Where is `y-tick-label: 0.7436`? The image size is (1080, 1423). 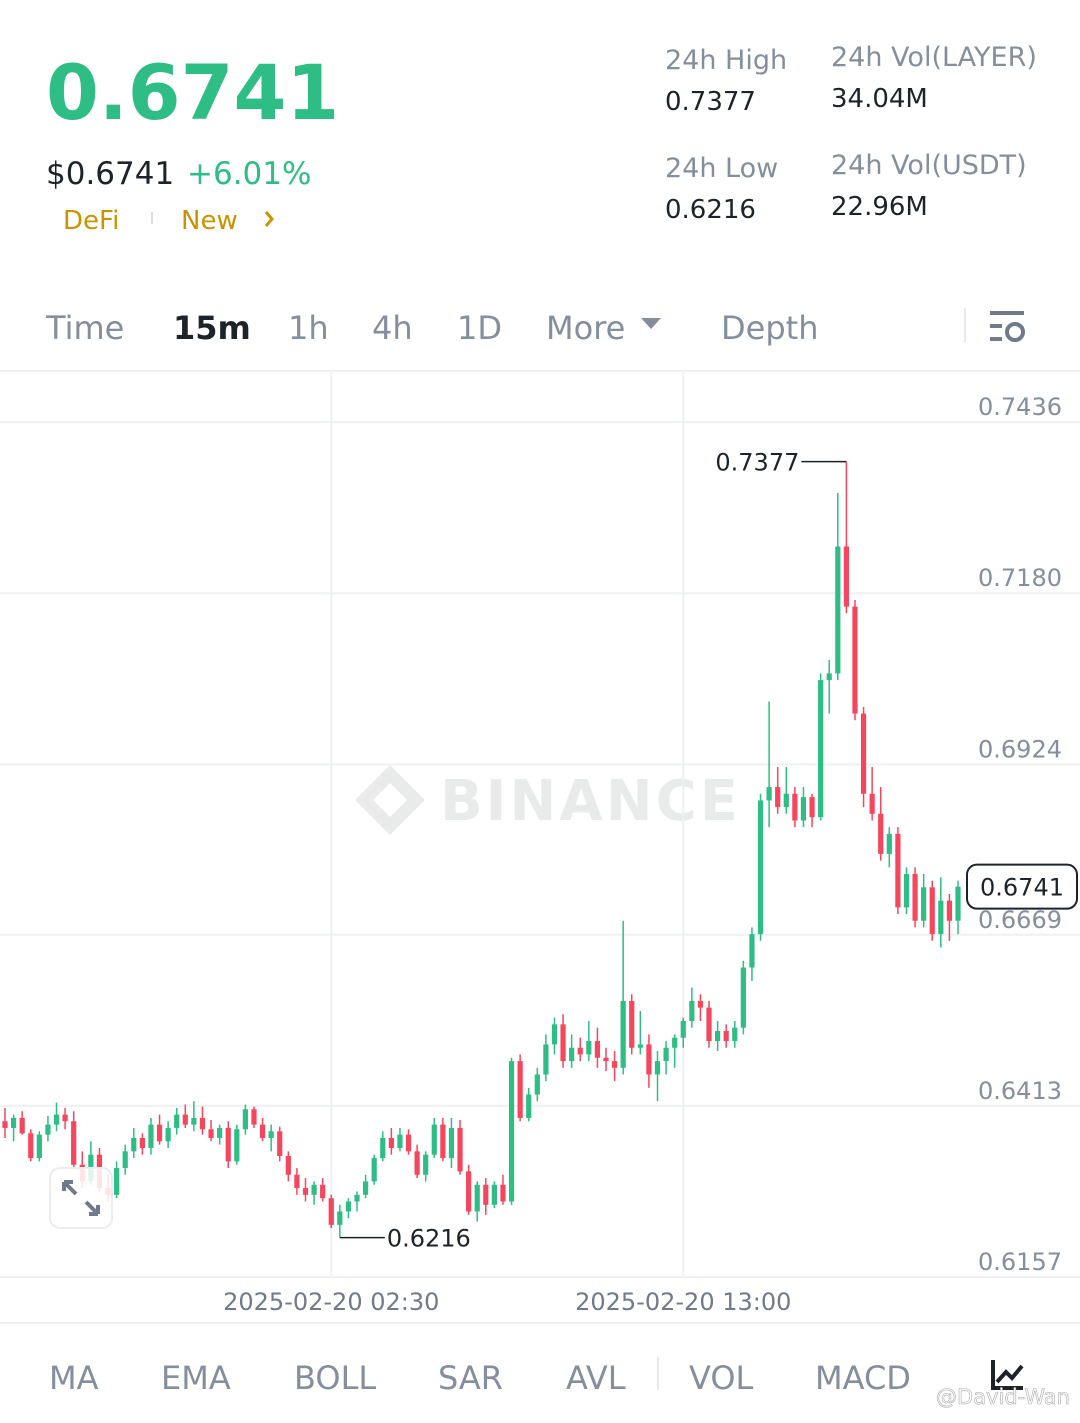
y-tick-label: 0.7436 is located at coordinates (1020, 407).